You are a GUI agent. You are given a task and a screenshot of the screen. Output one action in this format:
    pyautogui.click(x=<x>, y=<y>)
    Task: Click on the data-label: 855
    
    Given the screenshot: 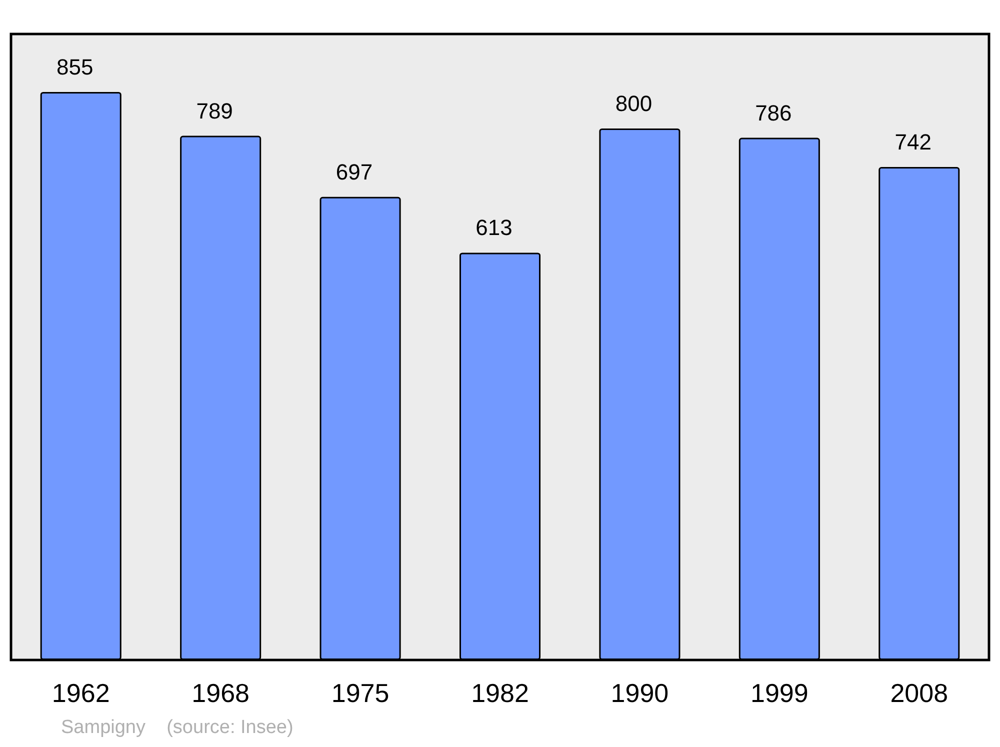 What is the action you would take?
    pyautogui.click(x=75, y=67)
    